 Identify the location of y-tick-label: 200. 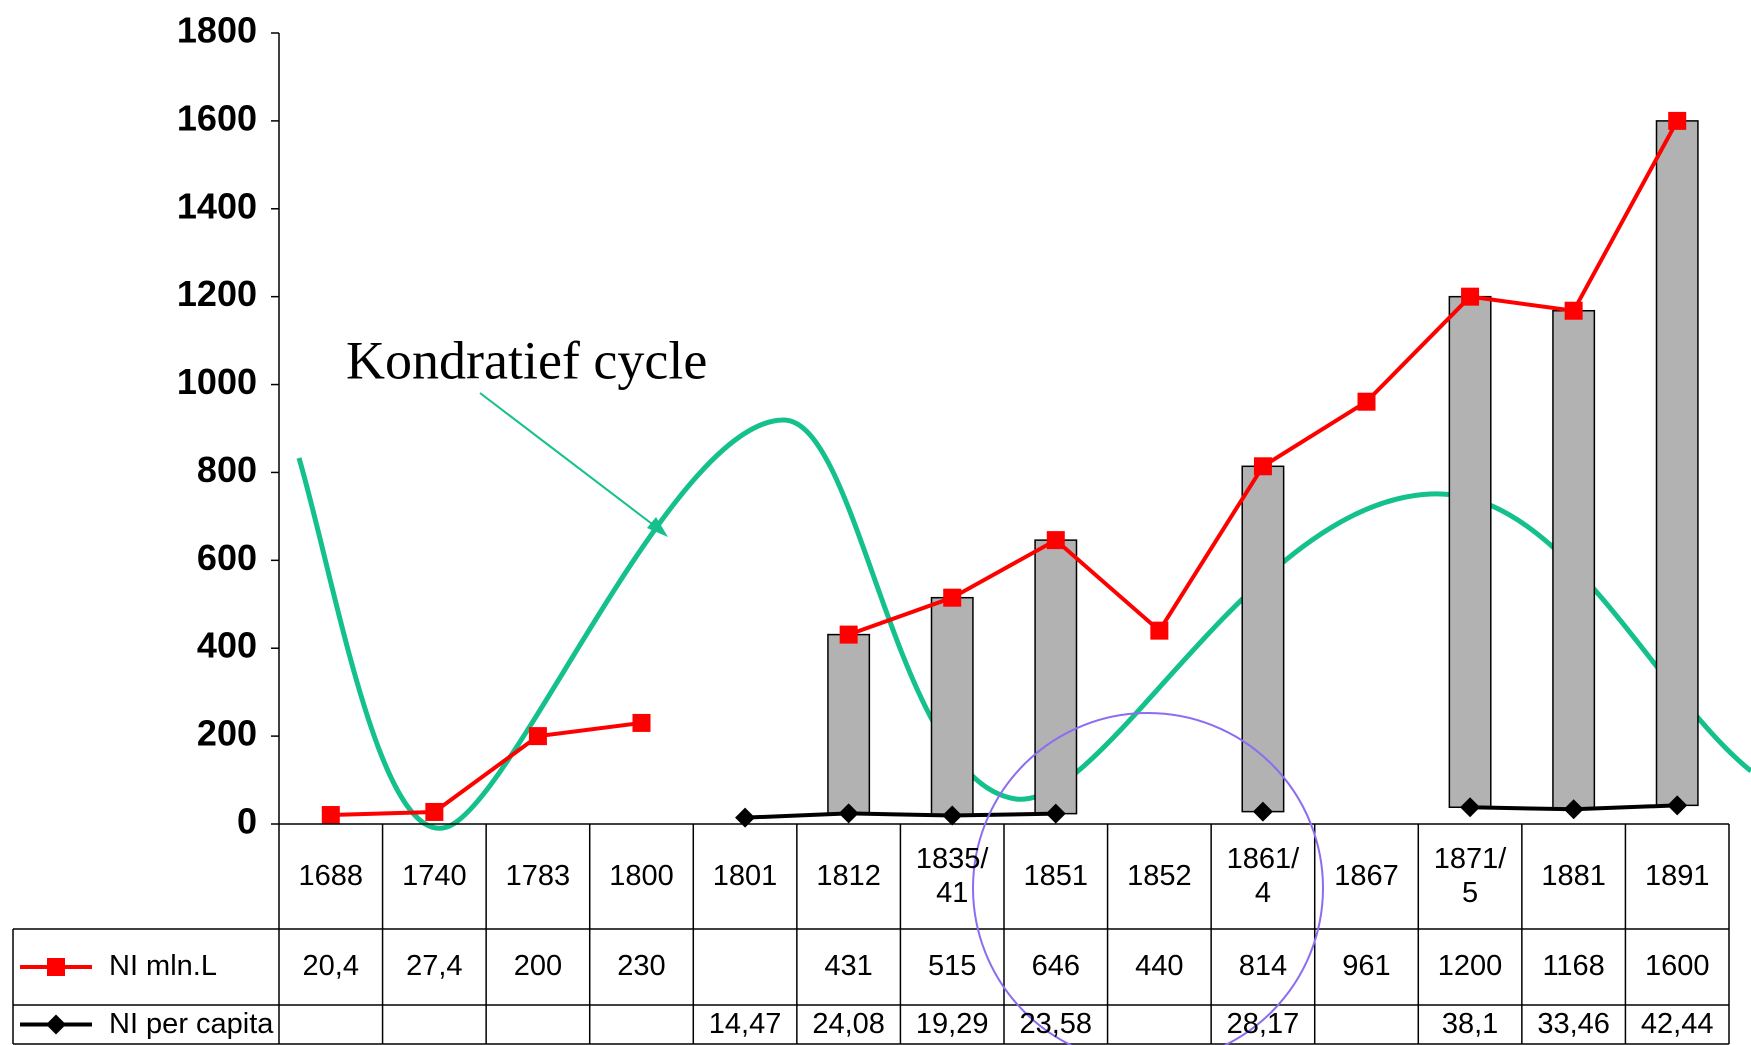
(227, 733).